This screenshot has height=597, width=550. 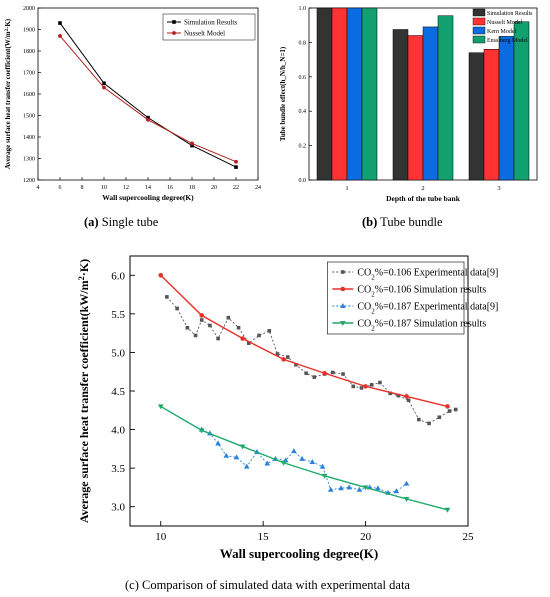 I want to click on y-tick-label: 1400, so click(x=29, y=138).